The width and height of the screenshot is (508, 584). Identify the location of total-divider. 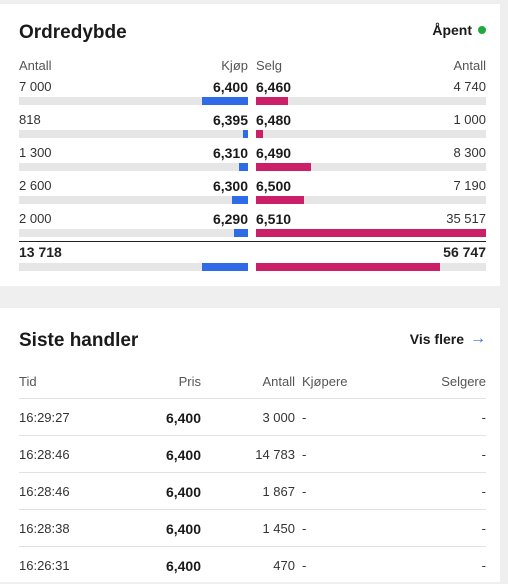
(252, 241).